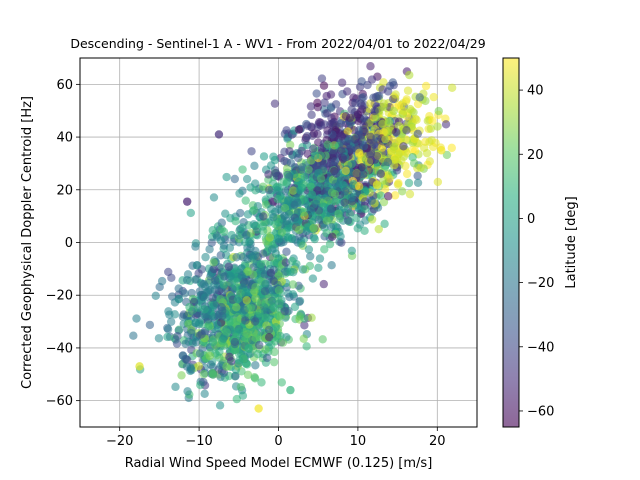  What do you see at coordinates (64, 190) in the screenshot?
I see `y-tick-label: 20` at bounding box center [64, 190].